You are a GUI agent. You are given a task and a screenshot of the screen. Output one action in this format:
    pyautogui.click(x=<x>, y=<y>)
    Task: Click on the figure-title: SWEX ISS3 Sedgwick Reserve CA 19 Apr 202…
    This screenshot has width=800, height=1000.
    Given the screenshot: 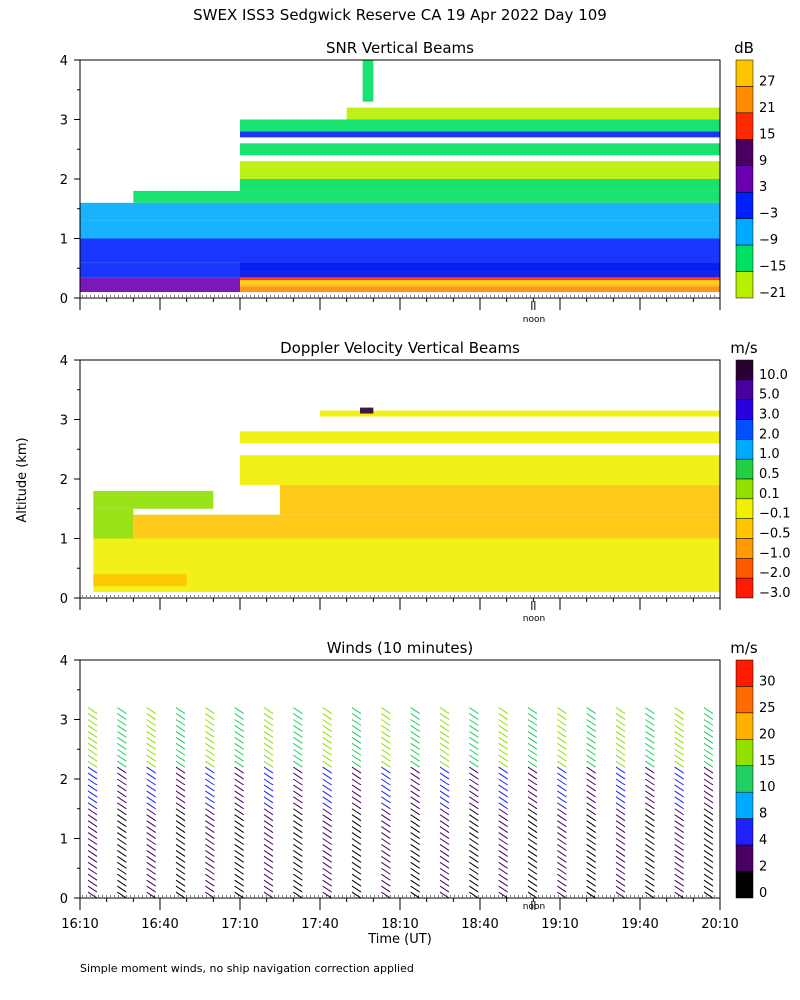 What is the action you would take?
    pyautogui.click(x=400, y=15)
    